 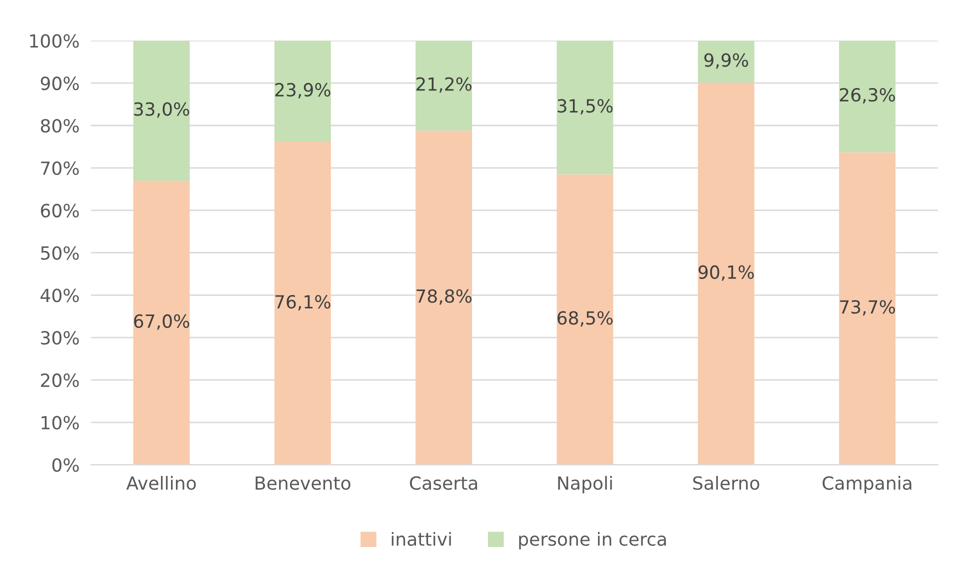 I want to click on data-label: 9,9%, so click(x=726, y=61).